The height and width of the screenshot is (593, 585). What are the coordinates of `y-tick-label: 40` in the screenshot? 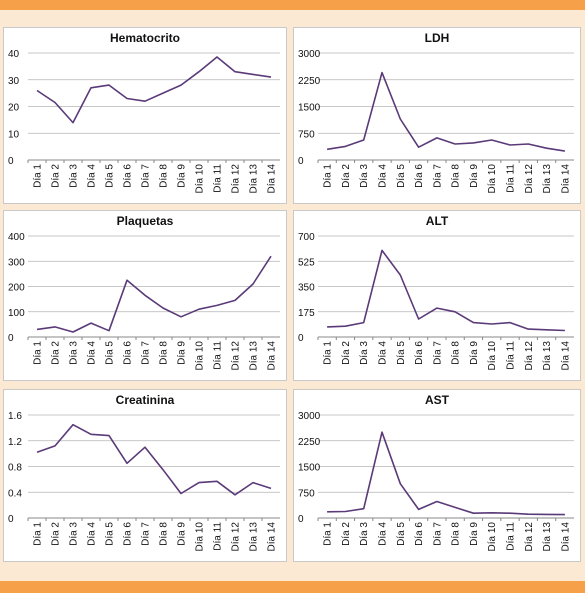 It's located at (14, 54).